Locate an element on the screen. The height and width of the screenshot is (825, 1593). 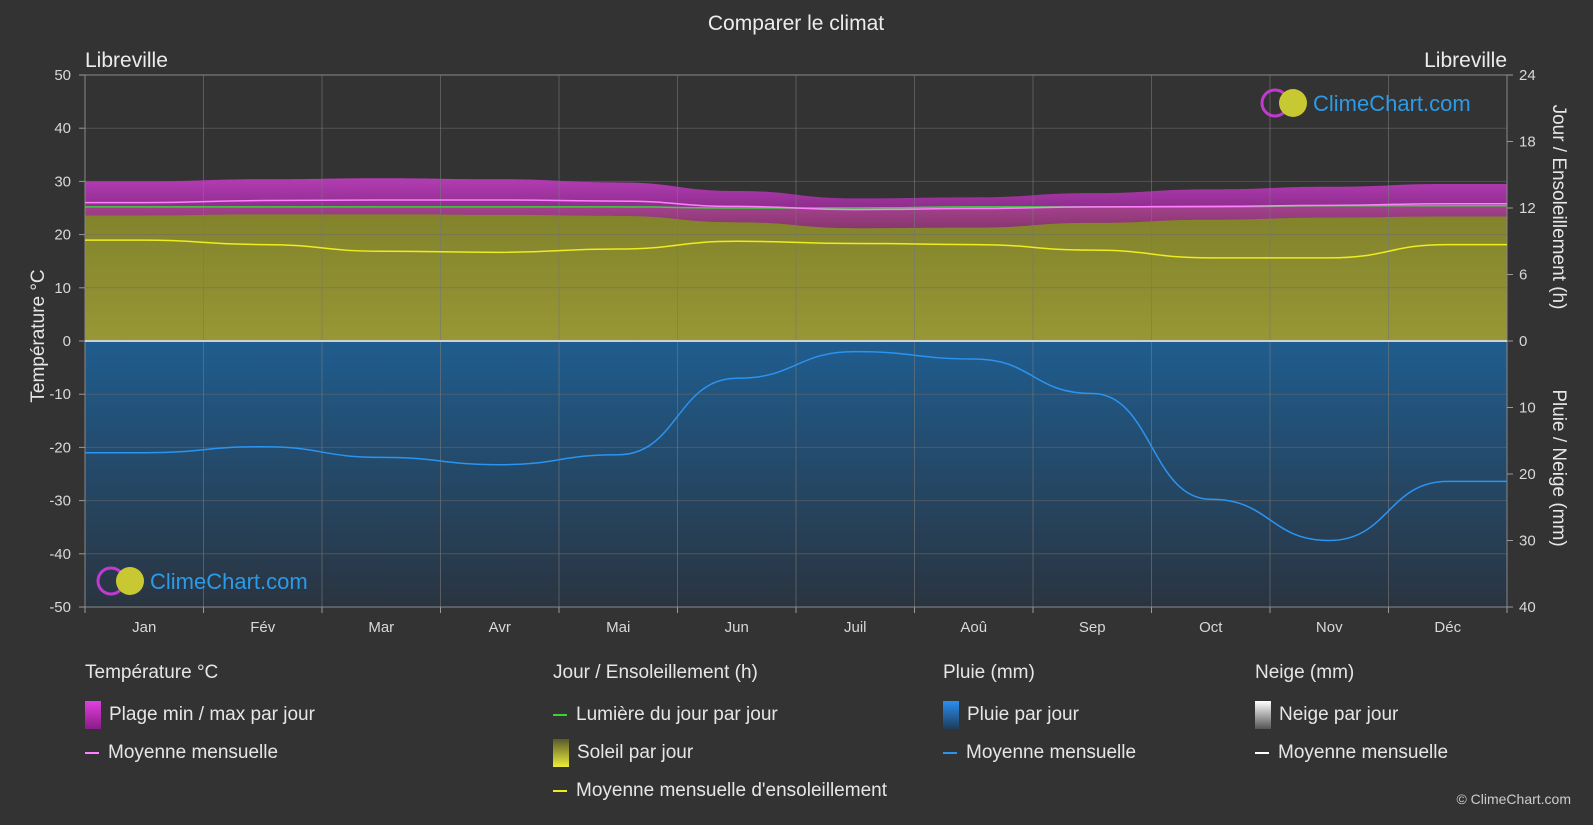
legend-snow-title: Neige (mm) is located at coordinates (1305, 672).